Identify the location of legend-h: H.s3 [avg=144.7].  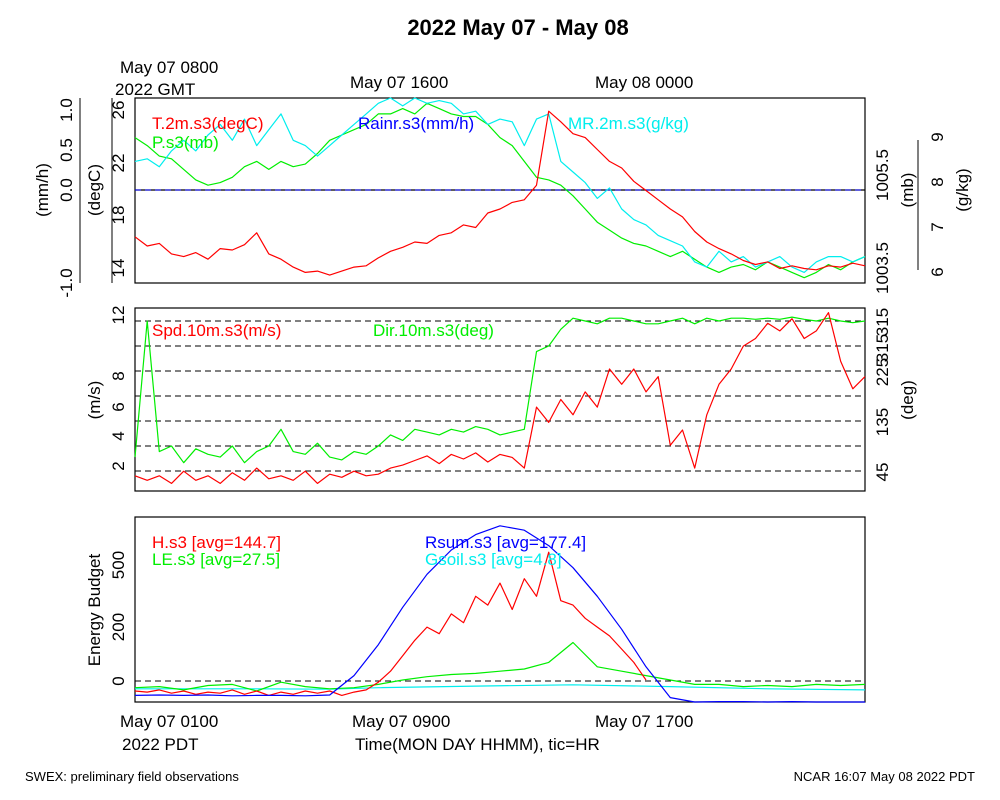
(216, 542).